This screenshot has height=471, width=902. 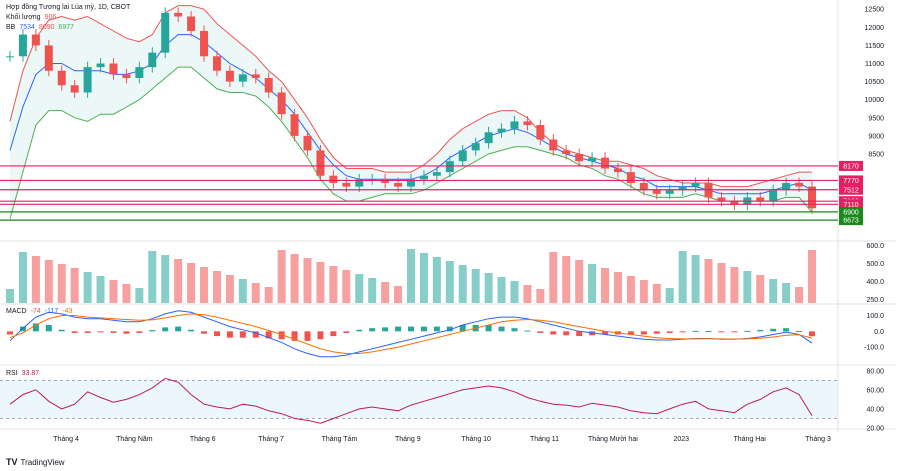 I want to click on tradingview-watermark: TV TradingView, so click(x=35, y=462).